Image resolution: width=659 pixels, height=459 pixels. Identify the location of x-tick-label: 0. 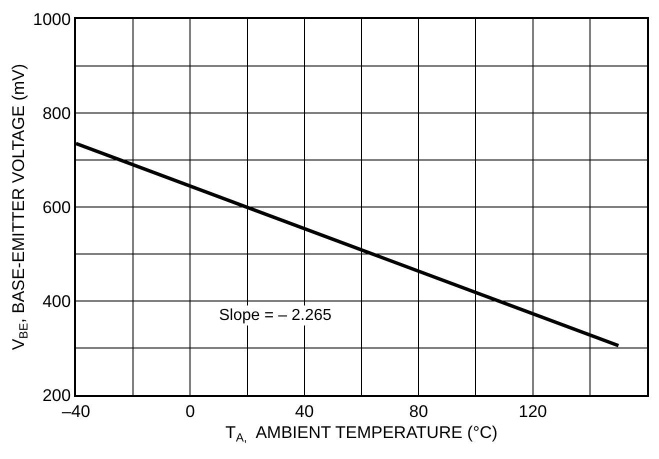
(190, 412).